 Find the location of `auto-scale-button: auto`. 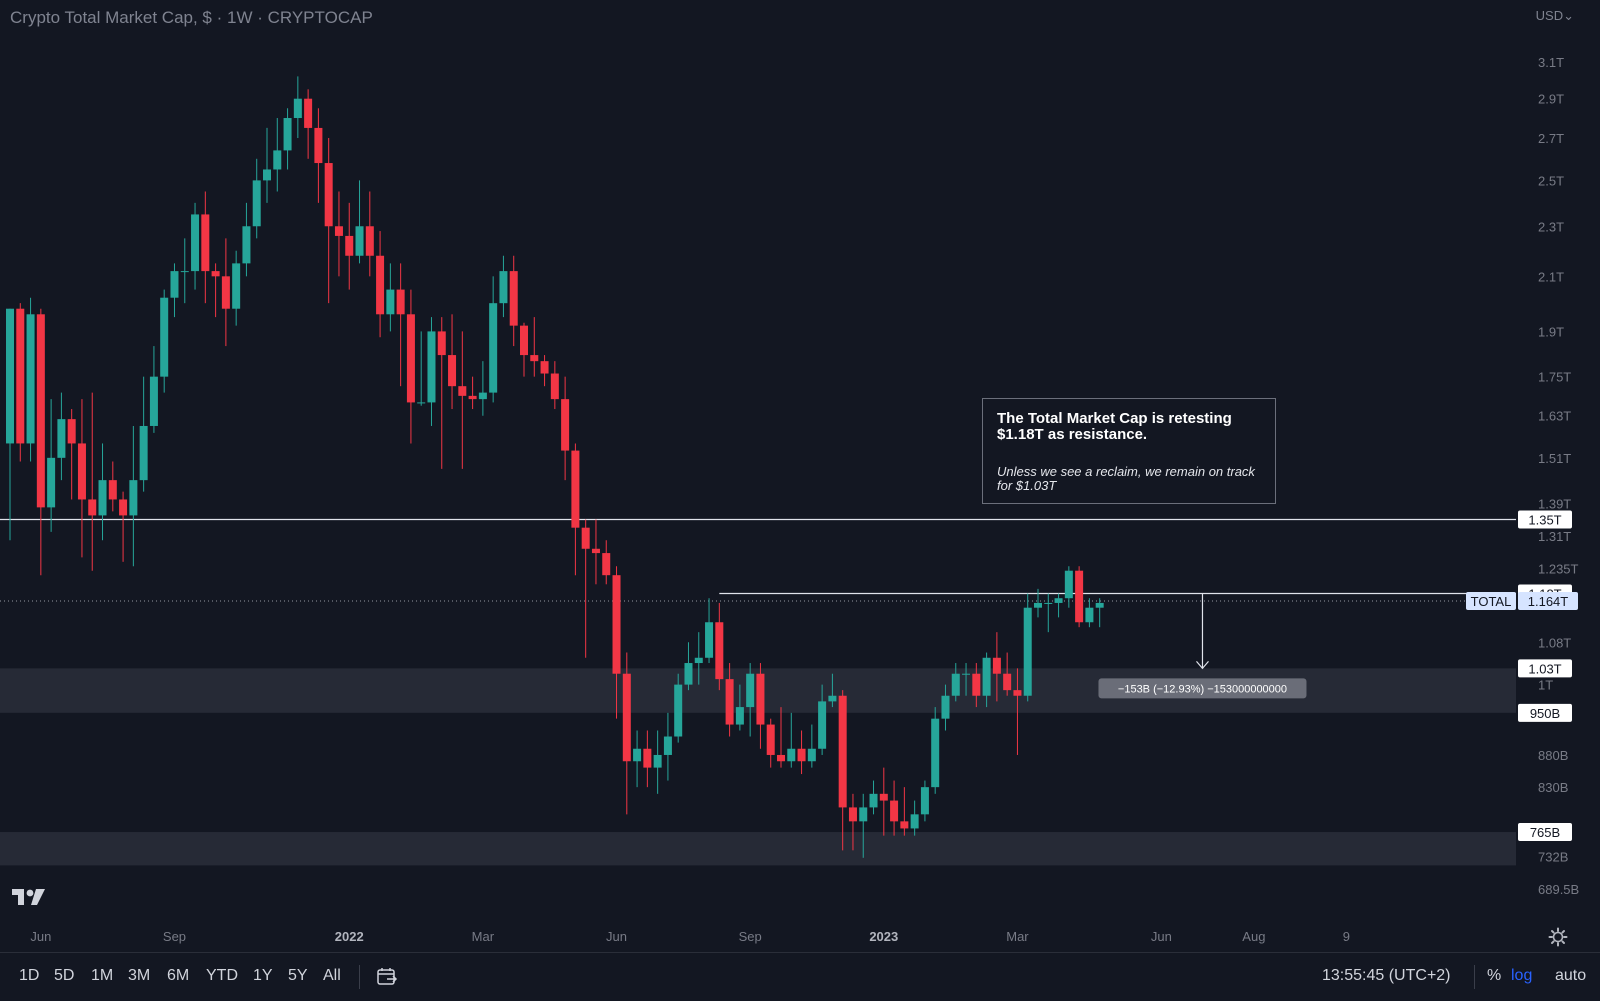

auto-scale-button: auto is located at coordinates (1571, 975).